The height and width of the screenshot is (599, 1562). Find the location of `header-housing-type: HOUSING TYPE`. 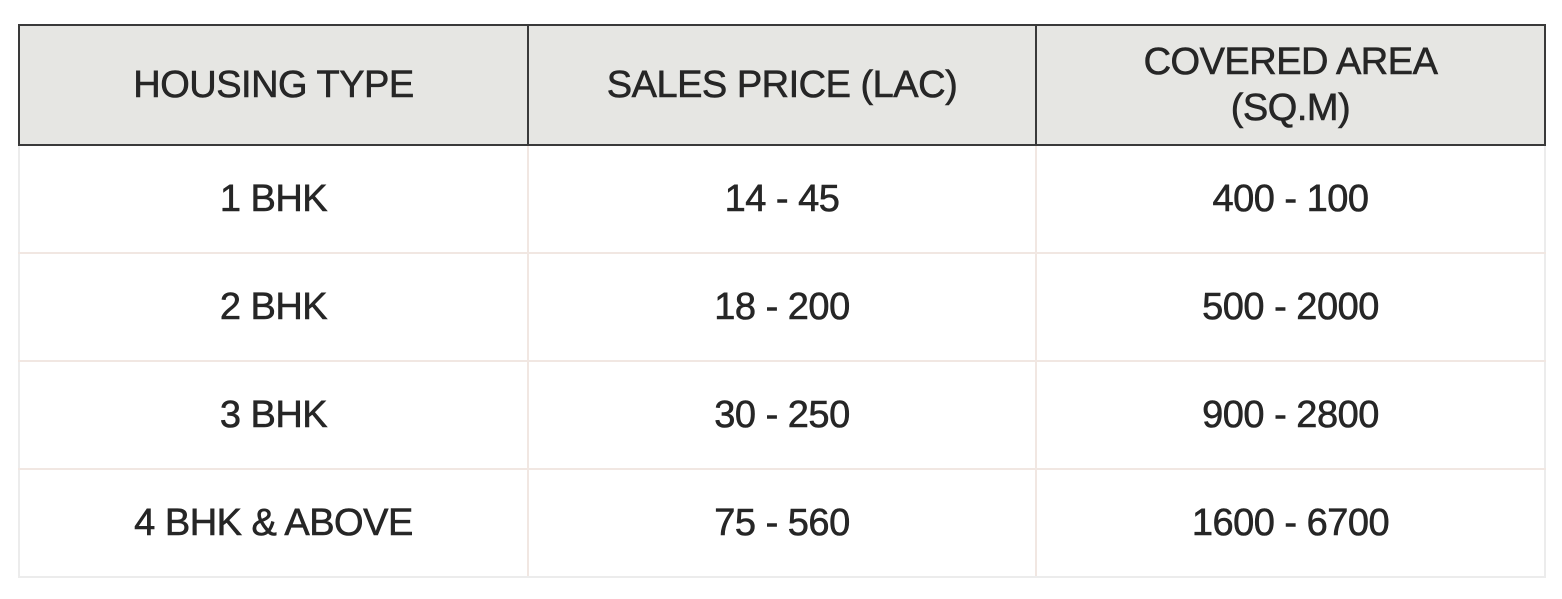

header-housing-type: HOUSING TYPE is located at coordinates (273, 85).